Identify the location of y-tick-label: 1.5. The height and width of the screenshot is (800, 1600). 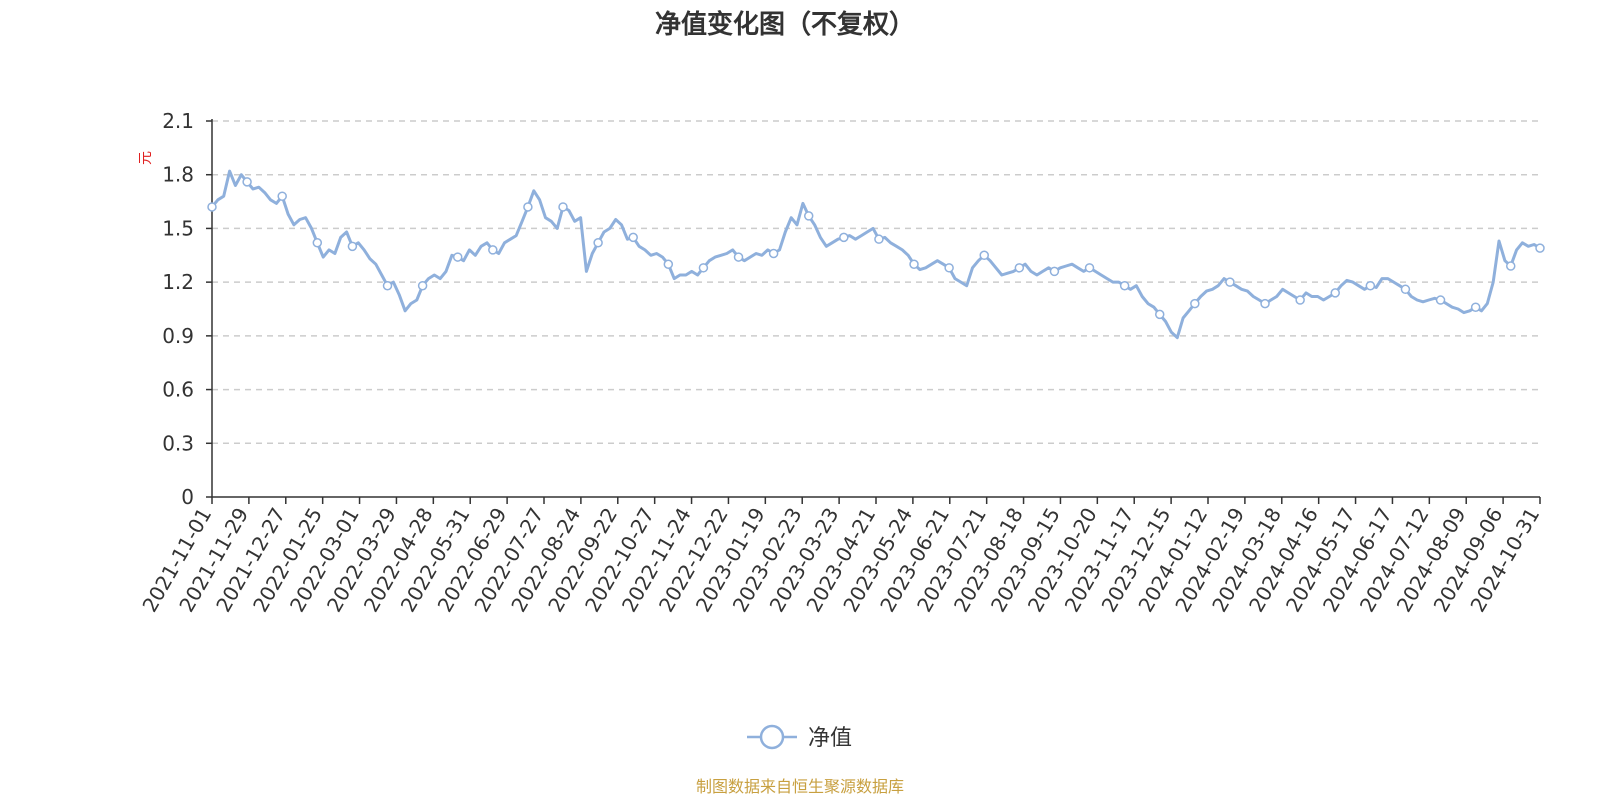
(178, 228).